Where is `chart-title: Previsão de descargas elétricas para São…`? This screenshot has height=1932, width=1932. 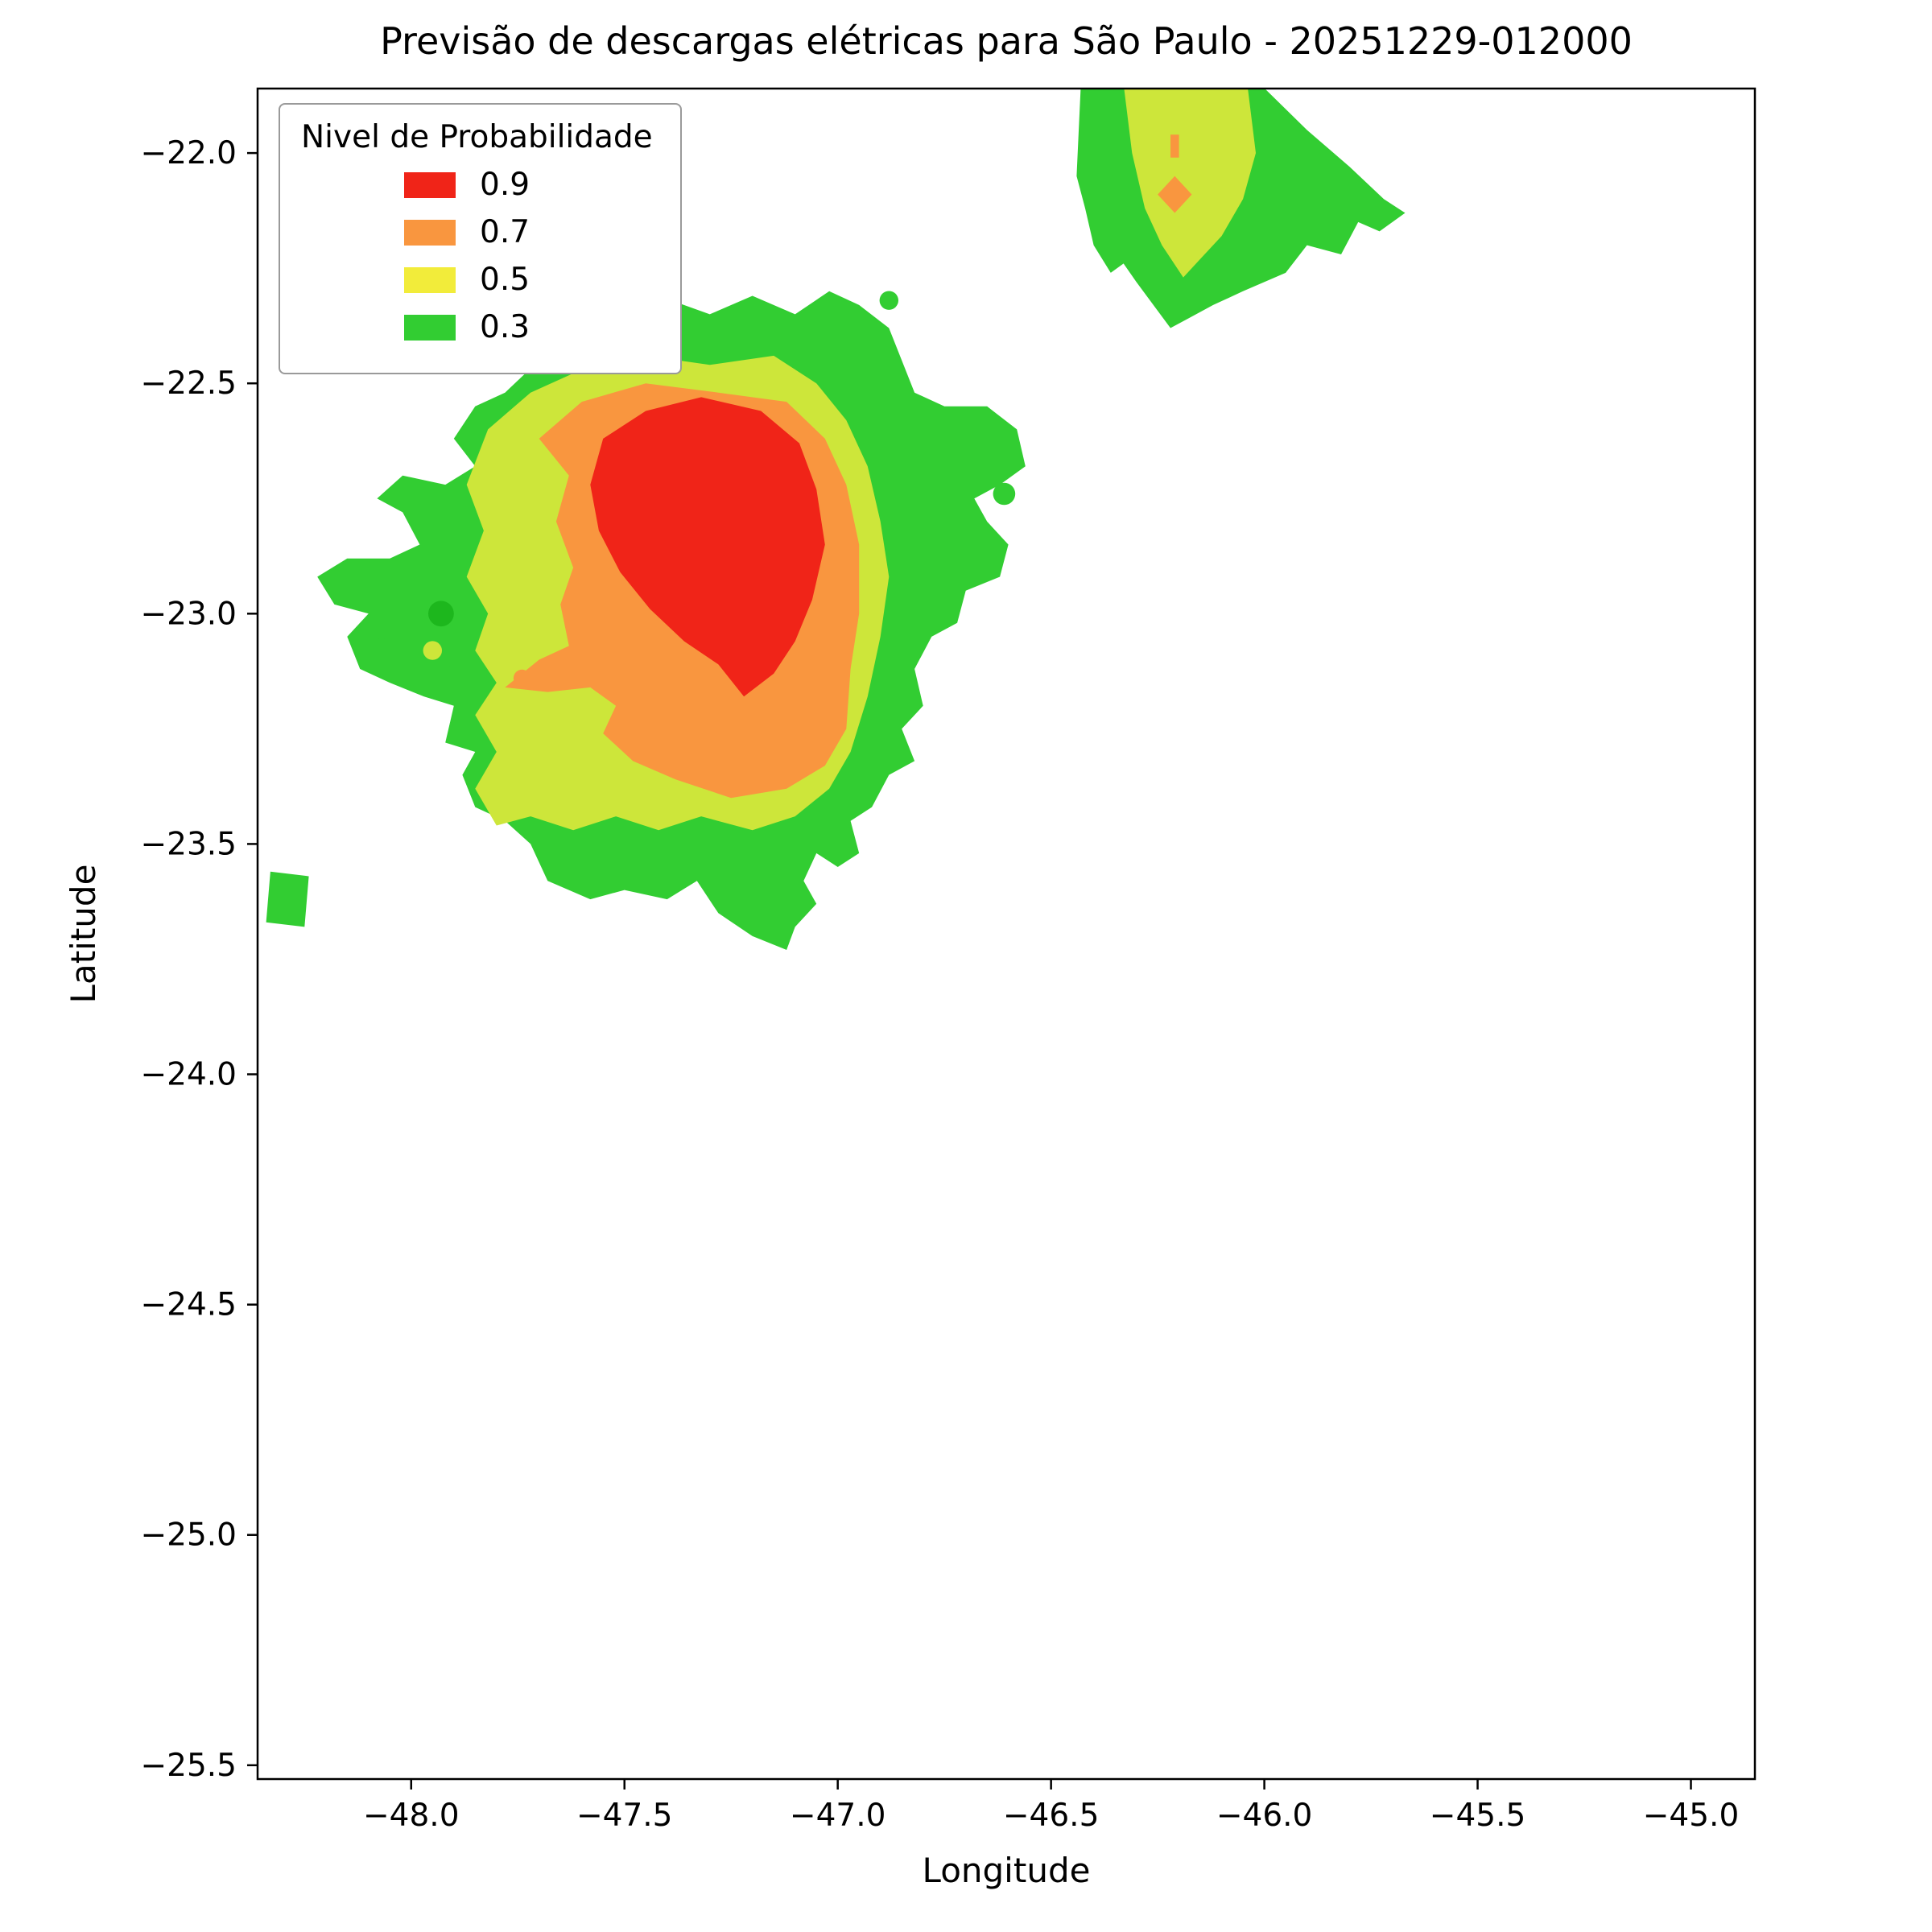
chart-title: Previsão de descargas elétricas para São… is located at coordinates (1007, 41).